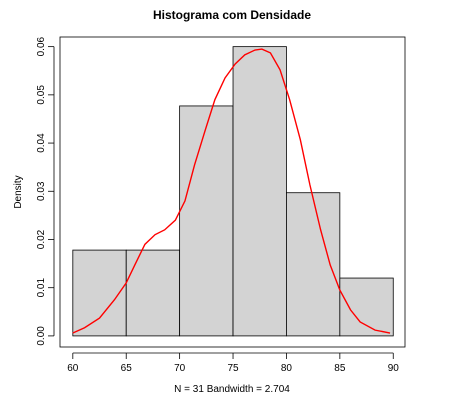 The height and width of the screenshot is (404, 454). Describe the element at coordinates (232, 15) in the screenshot. I see `chart-title: Histograma com Densidade` at that location.